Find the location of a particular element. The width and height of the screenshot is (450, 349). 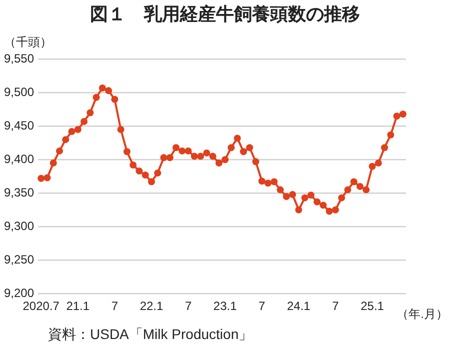

y-tick-label: 9,400 is located at coordinates (19, 159).